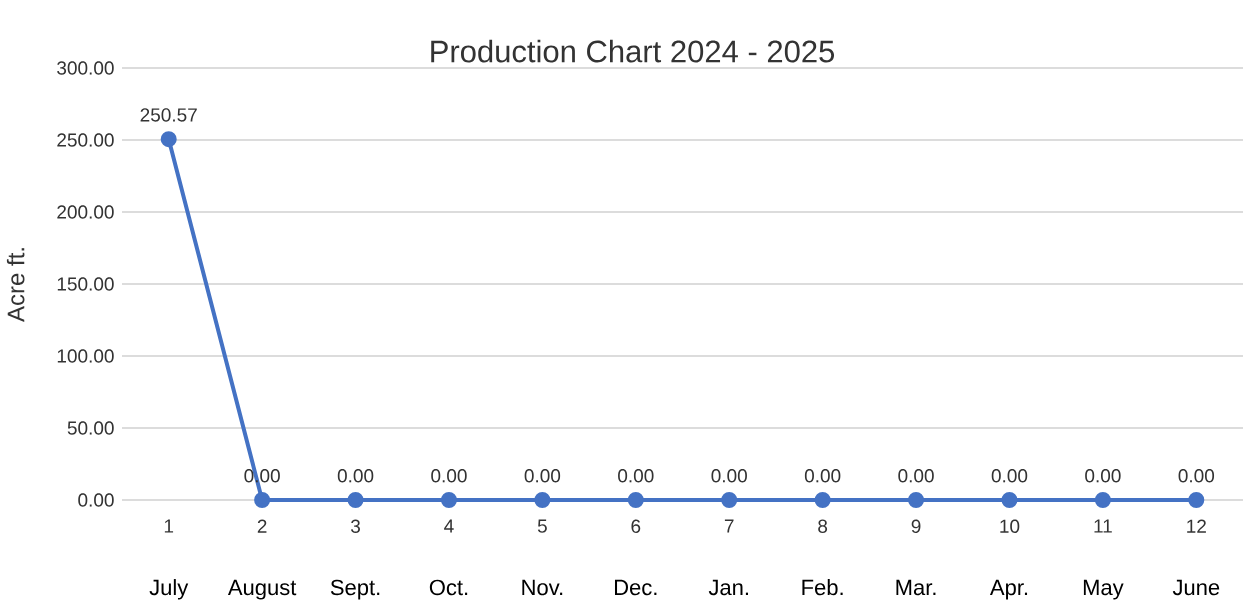 The height and width of the screenshot is (605, 1255). Describe the element at coordinates (15, 285) in the screenshot. I see `y-axis-title: Acre ft.` at that location.